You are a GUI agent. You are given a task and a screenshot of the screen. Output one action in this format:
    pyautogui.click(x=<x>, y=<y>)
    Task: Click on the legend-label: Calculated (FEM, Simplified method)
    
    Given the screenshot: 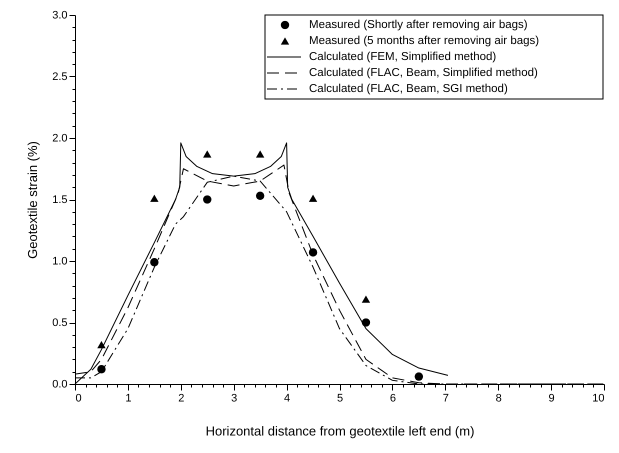 What is the action you would take?
    pyautogui.click(x=402, y=57)
    